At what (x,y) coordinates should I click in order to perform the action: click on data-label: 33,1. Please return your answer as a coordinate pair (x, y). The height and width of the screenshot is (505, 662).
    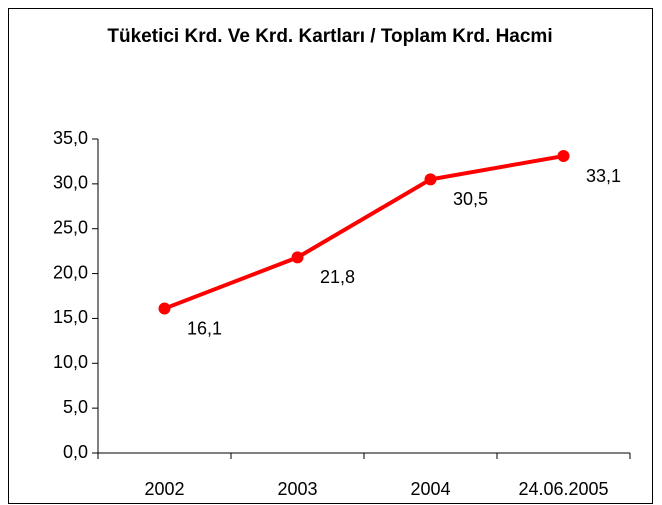
    Looking at the image, I should click on (603, 176).